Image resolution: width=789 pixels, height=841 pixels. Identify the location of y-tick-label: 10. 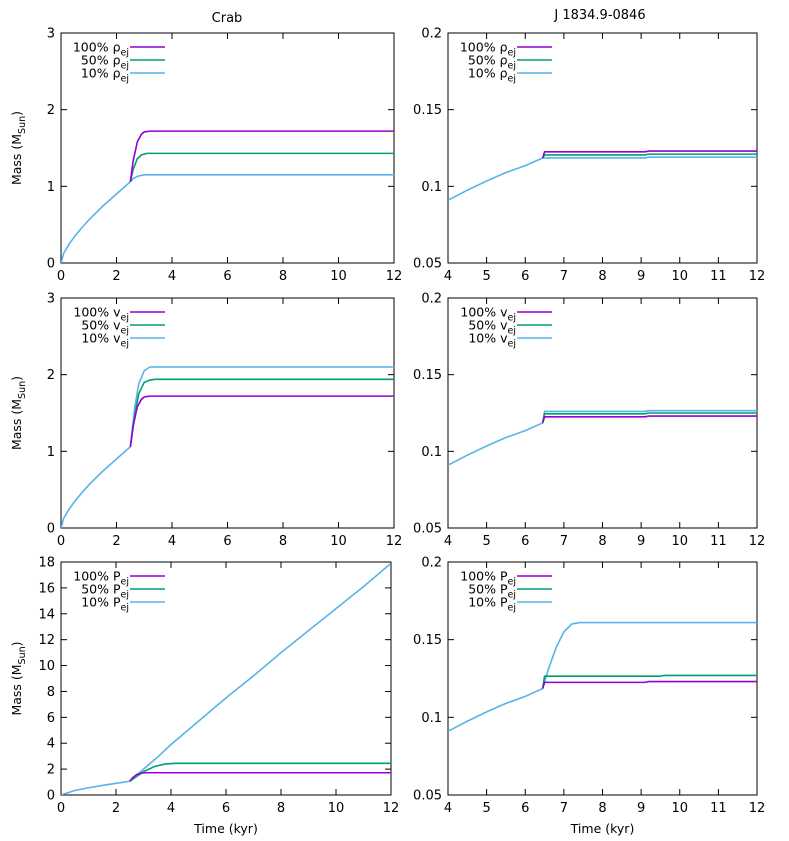
(46, 666).